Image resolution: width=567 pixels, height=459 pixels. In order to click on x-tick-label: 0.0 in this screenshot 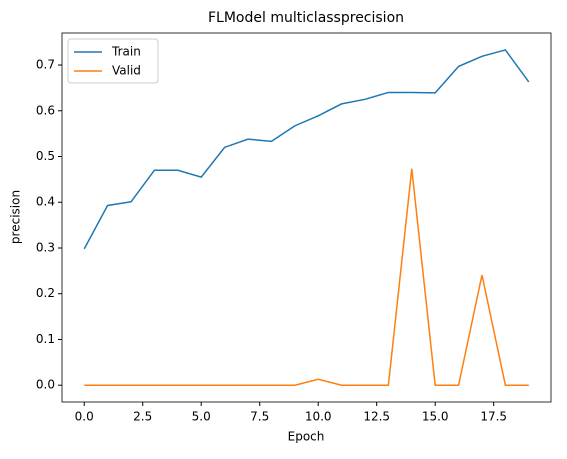, I will do `click(84, 417)`.